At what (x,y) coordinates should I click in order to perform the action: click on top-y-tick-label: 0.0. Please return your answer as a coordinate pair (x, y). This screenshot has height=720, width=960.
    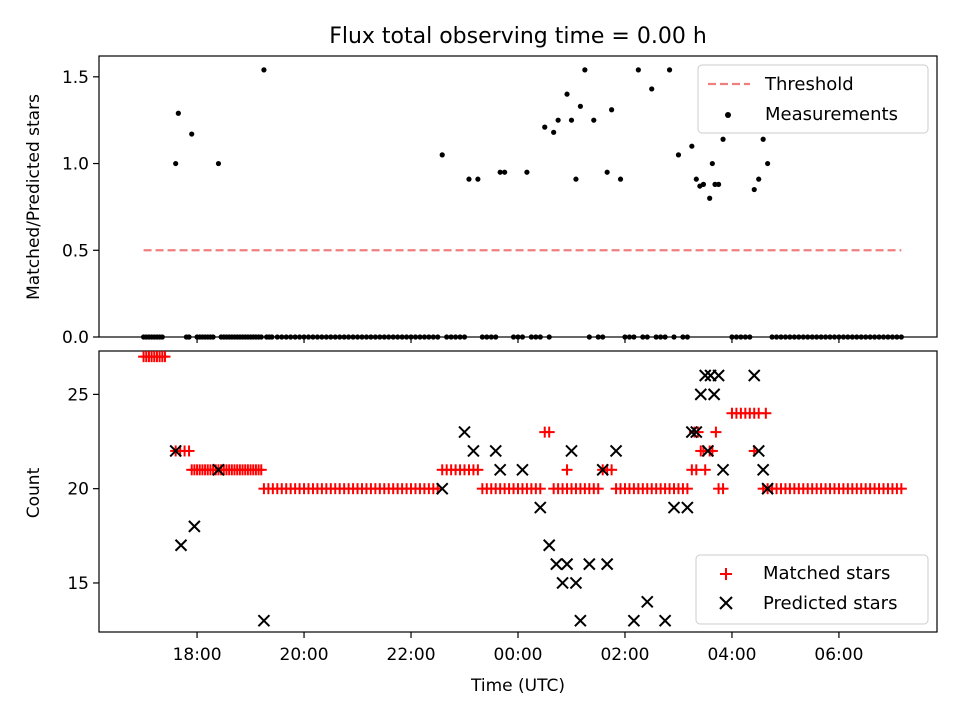
    Looking at the image, I should click on (75, 338).